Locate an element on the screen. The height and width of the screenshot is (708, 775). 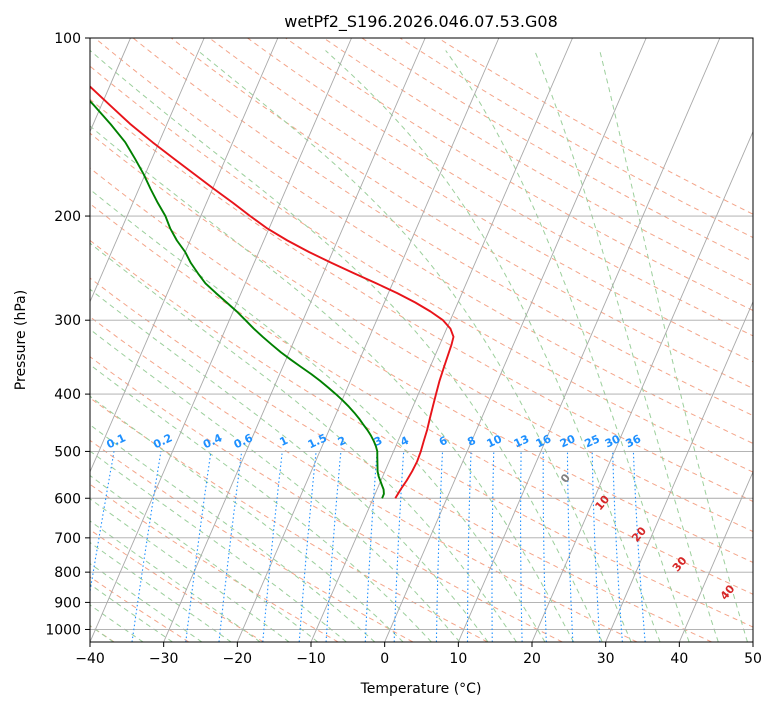
mixing-ratio-label: 0.1 is located at coordinates (116, 441).